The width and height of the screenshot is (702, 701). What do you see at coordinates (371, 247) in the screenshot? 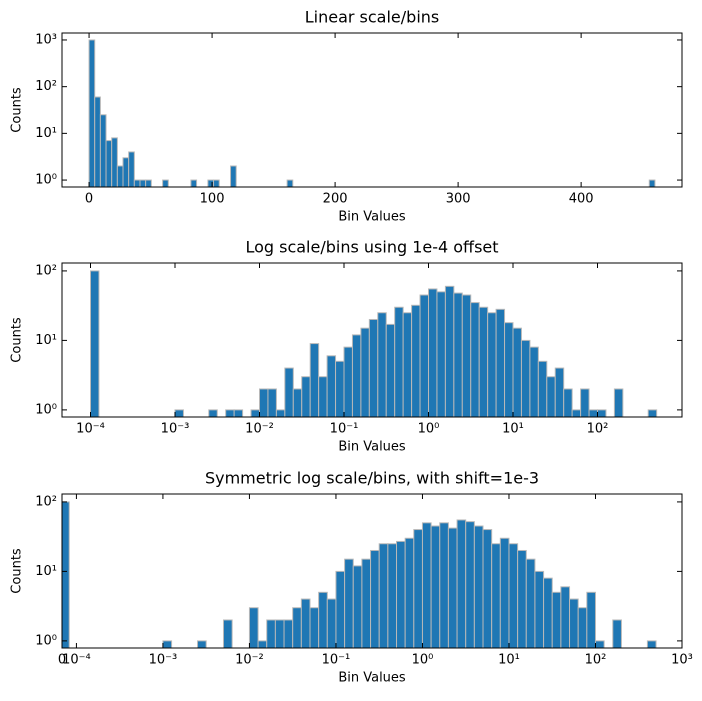
I see `chart-title: Log scale/bins using 1e-4 offset` at bounding box center [371, 247].